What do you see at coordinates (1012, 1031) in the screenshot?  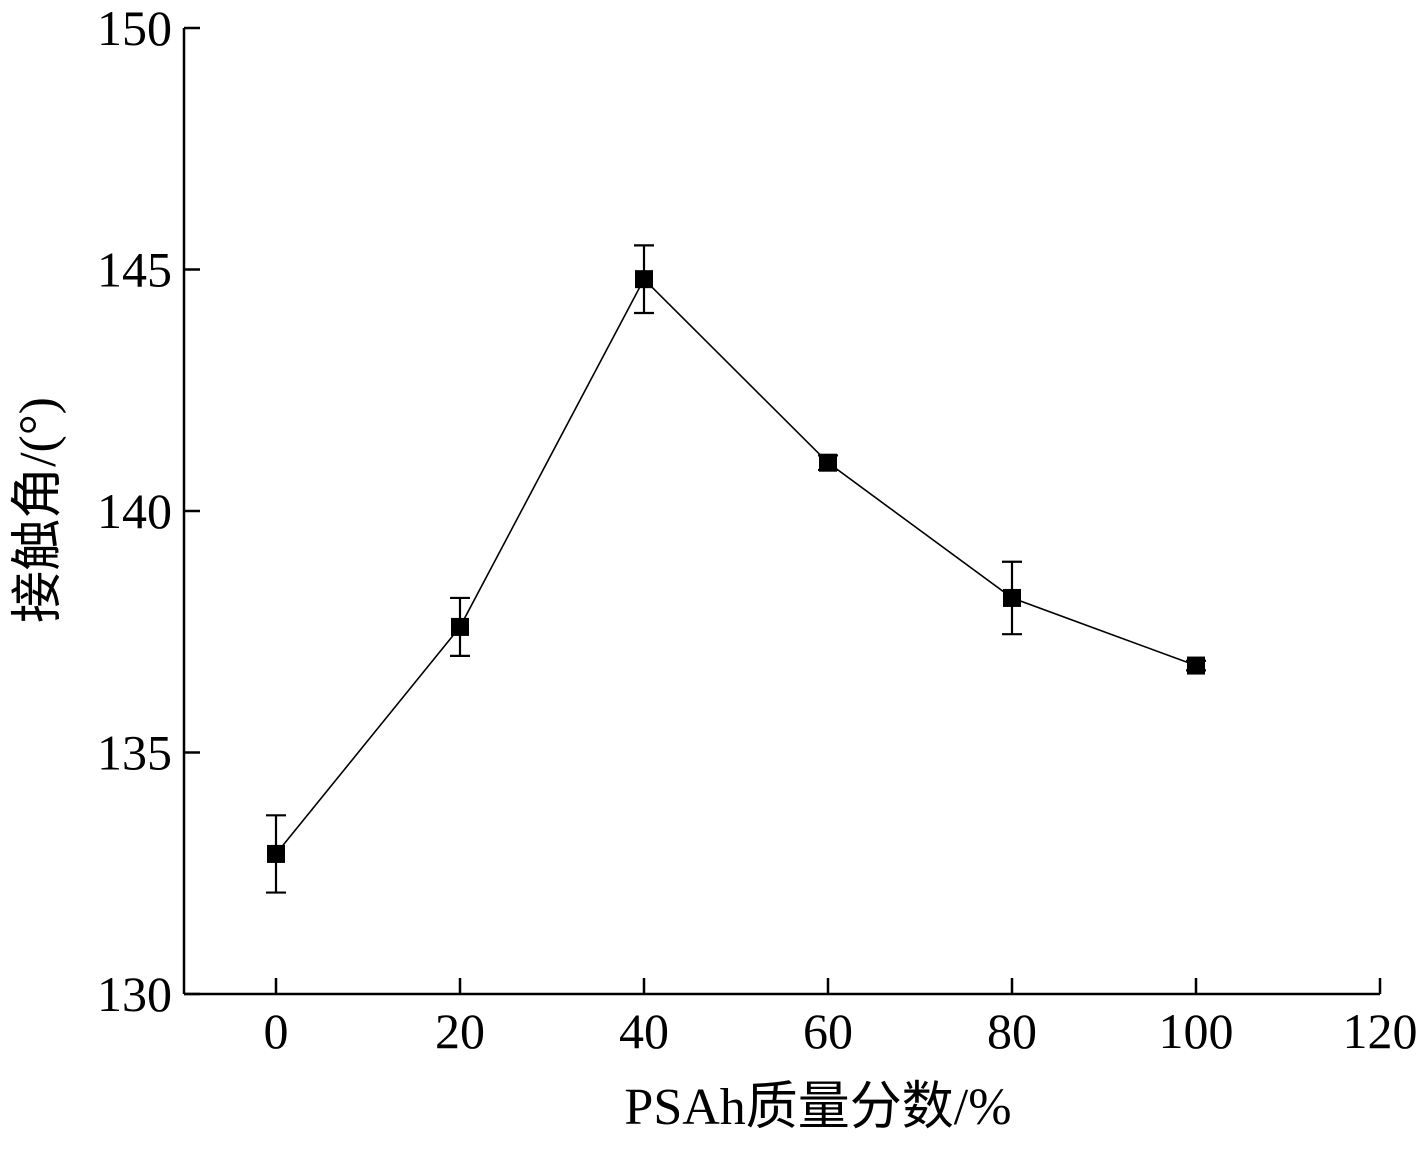 I see `x-tick-label-4: 80` at bounding box center [1012, 1031].